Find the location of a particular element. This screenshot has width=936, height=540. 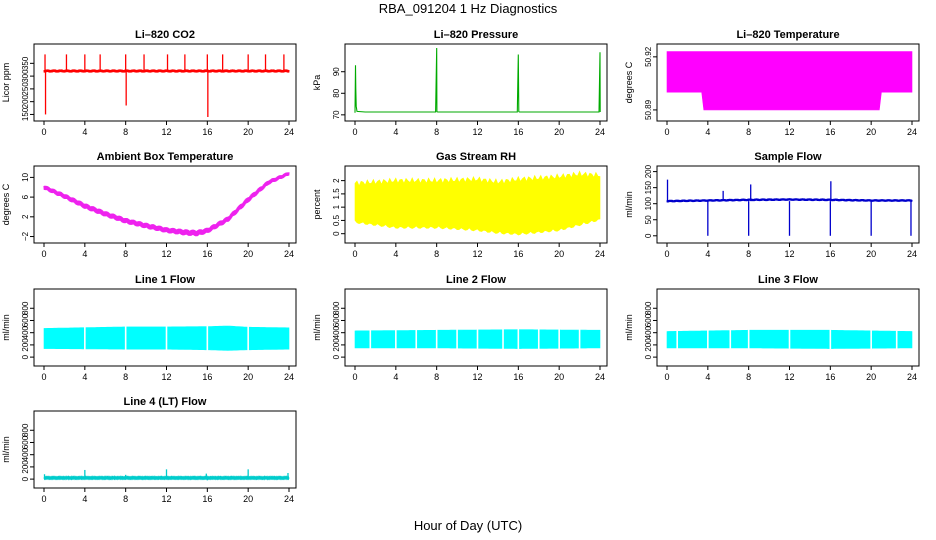

y-tick-label: 90 is located at coordinates (336, 71).